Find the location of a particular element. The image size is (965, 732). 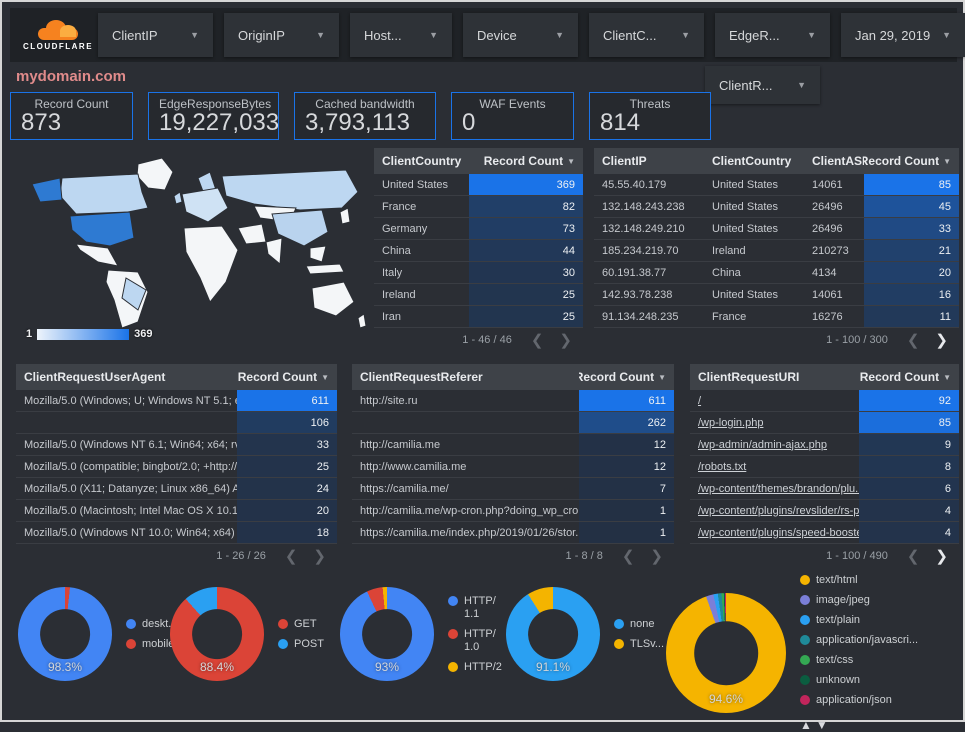

uri-link: /wp-login.php is located at coordinates (731, 422).